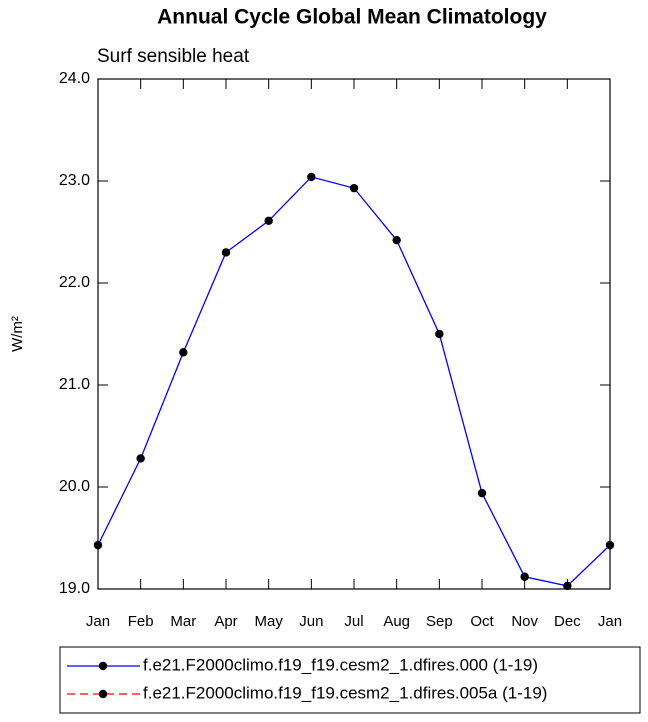 Image resolution: width=648 pixels, height=722 pixels. I want to click on x-tick-label: Sep, so click(439, 621).